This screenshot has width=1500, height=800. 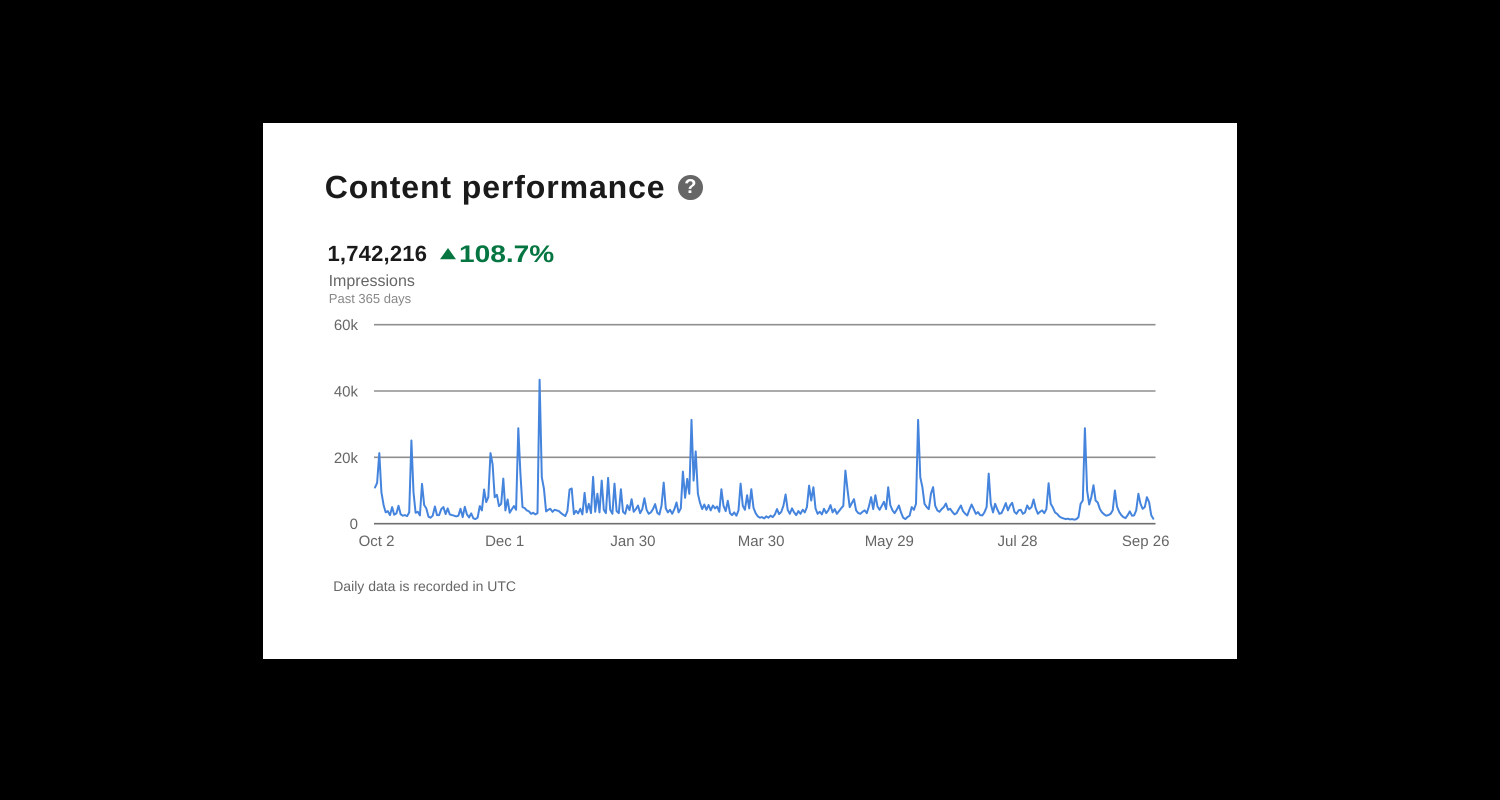 What do you see at coordinates (377, 541) in the screenshot?
I see `svg-text: Oct 2` at bounding box center [377, 541].